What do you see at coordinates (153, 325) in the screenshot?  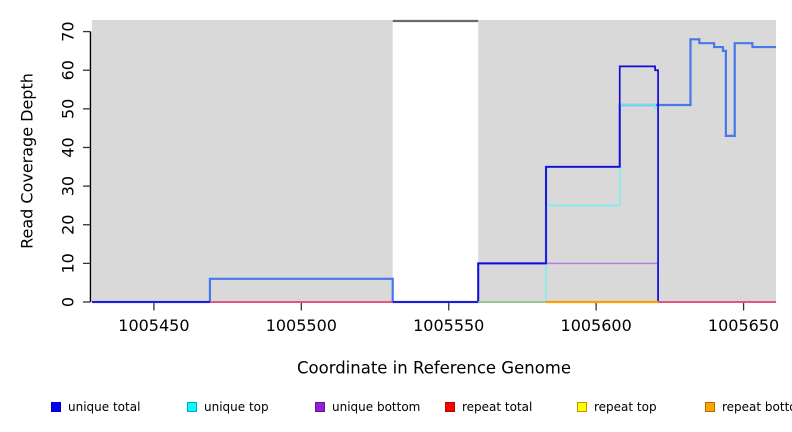 I see `x-tick-label: 1005450` at bounding box center [153, 325].